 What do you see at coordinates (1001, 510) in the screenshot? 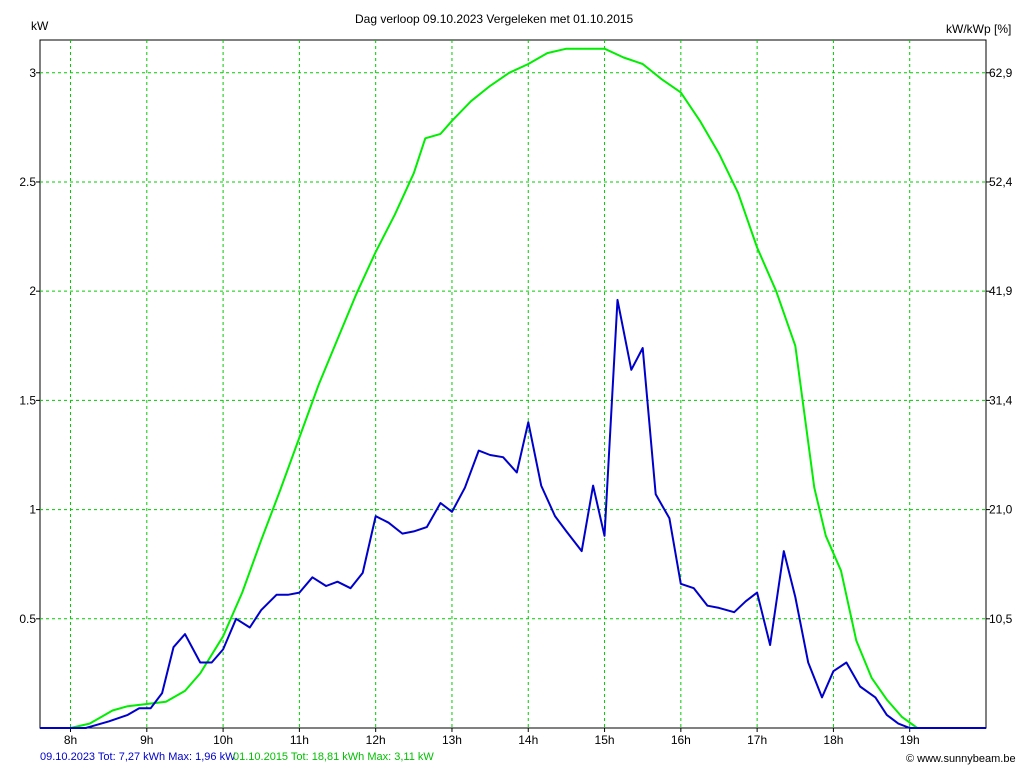
I see `y2-tick-label: 21,0` at bounding box center [1001, 510].